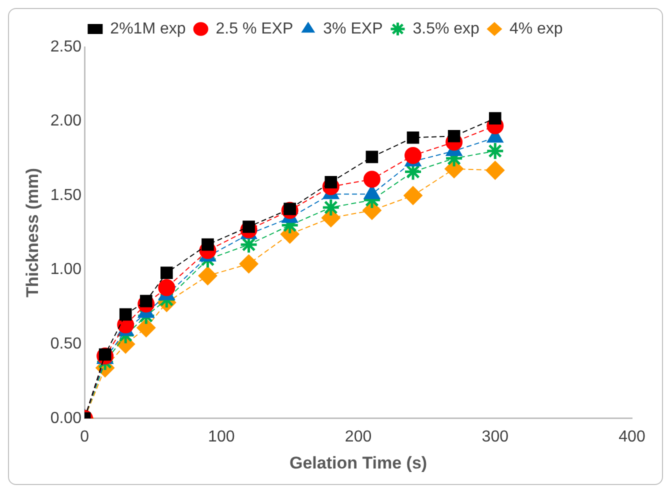  What do you see at coordinates (66, 121) in the screenshot?
I see `y-tick-label: 2.00` at bounding box center [66, 121].